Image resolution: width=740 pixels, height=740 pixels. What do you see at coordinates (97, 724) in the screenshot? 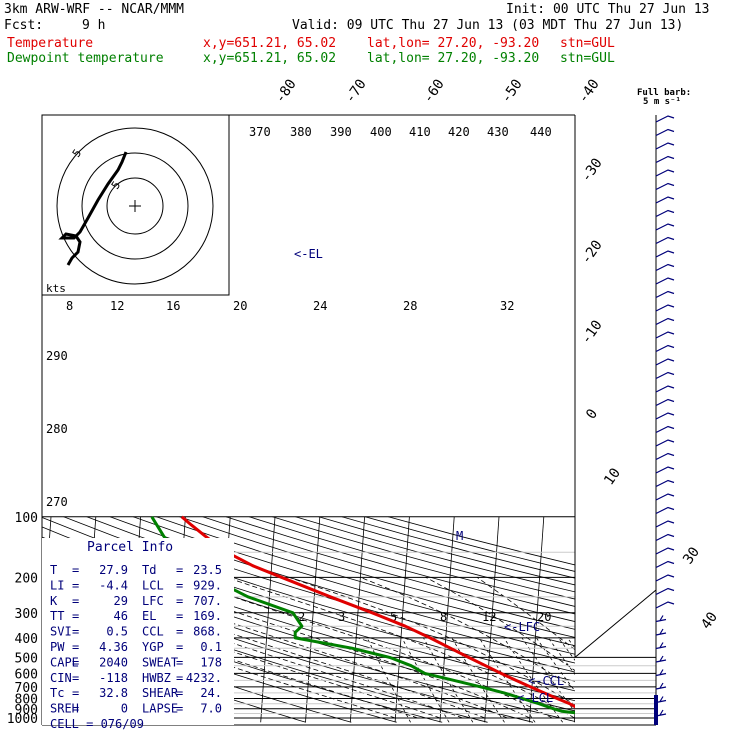
I see `parcel-cell: CELL = 076/09` at bounding box center [97, 724].